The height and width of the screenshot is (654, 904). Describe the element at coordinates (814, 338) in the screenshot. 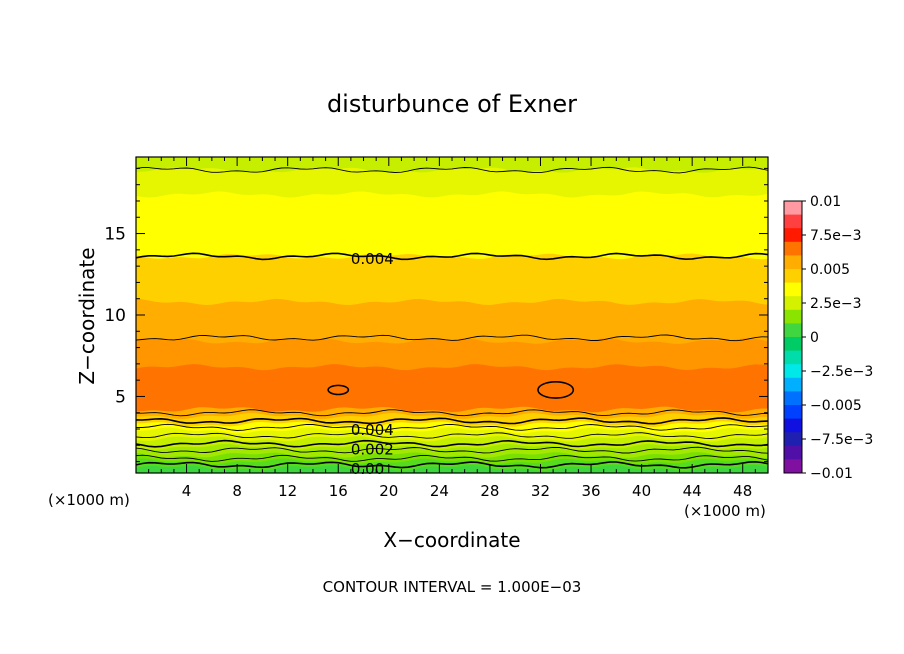

I see `colorbar-tick-label: 0` at that location.